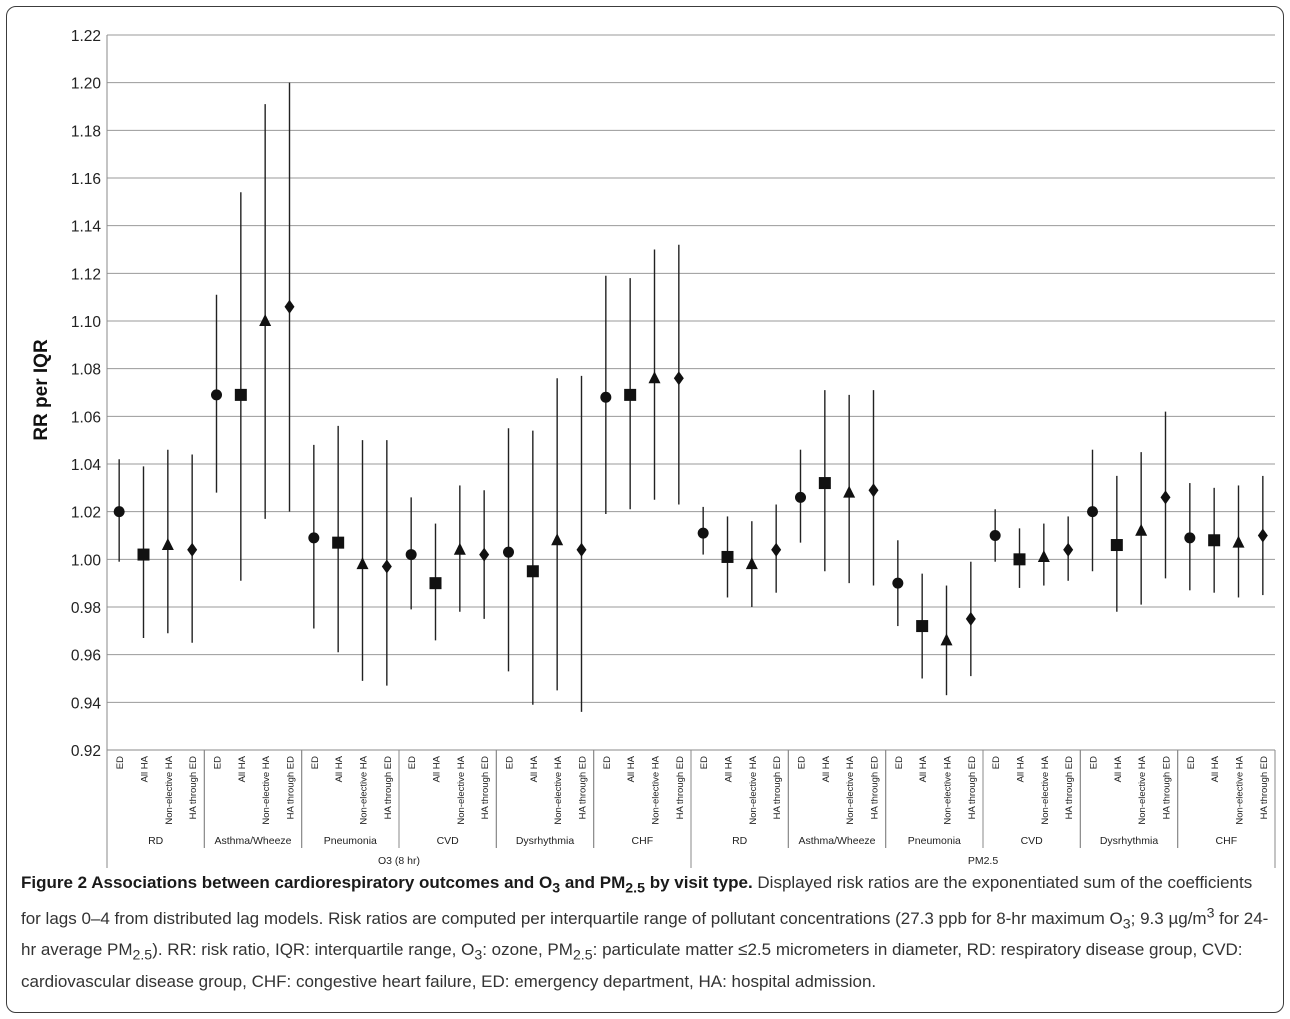 This screenshot has width=1290, height=1019. I want to click on y-tick-label: 1.10, so click(86, 322).